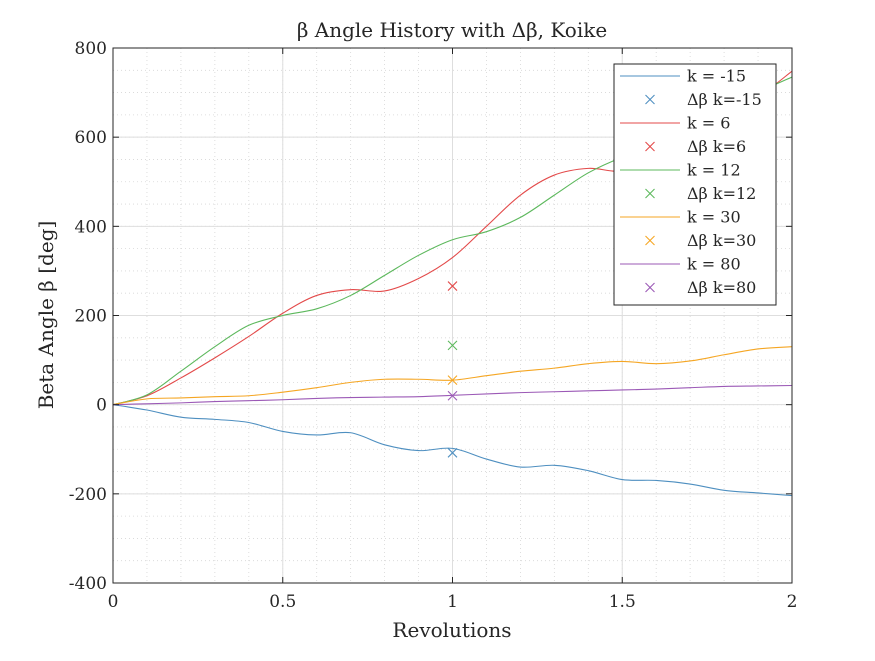 The width and height of the screenshot is (875, 661). What do you see at coordinates (724, 99) in the screenshot?
I see `legend-label: Δβ k=-15` at bounding box center [724, 99].